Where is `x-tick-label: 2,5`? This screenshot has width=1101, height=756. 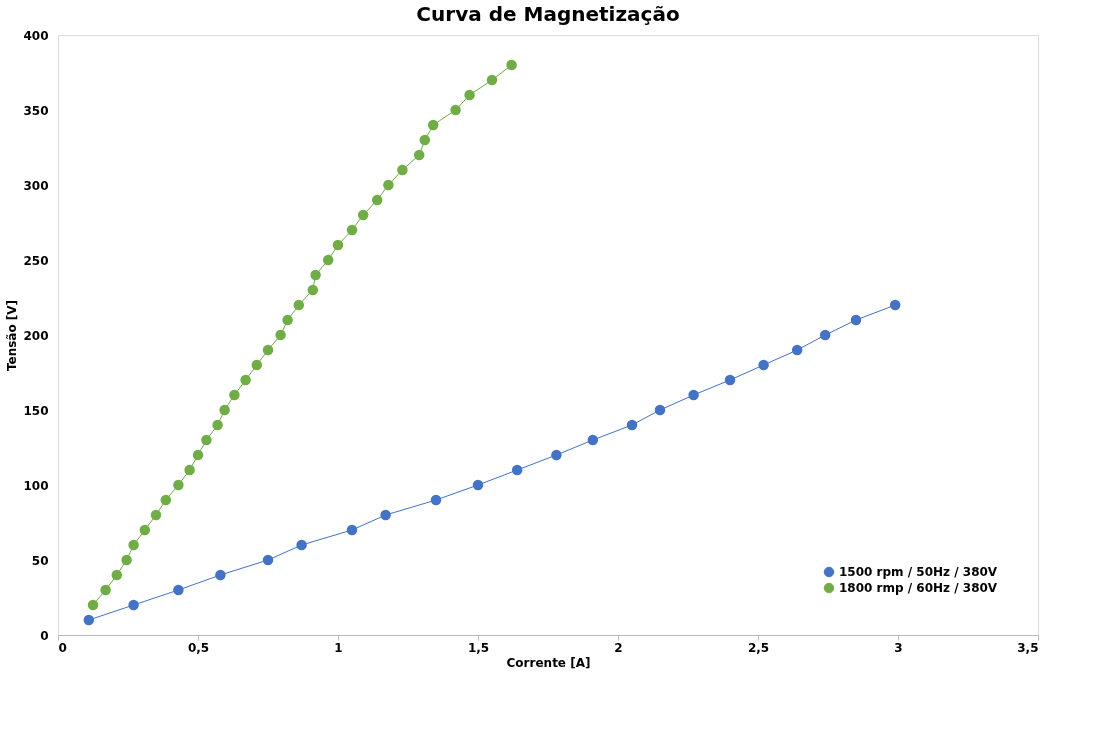
x-tick-label: 2,5 is located at coordinates (758, 647).